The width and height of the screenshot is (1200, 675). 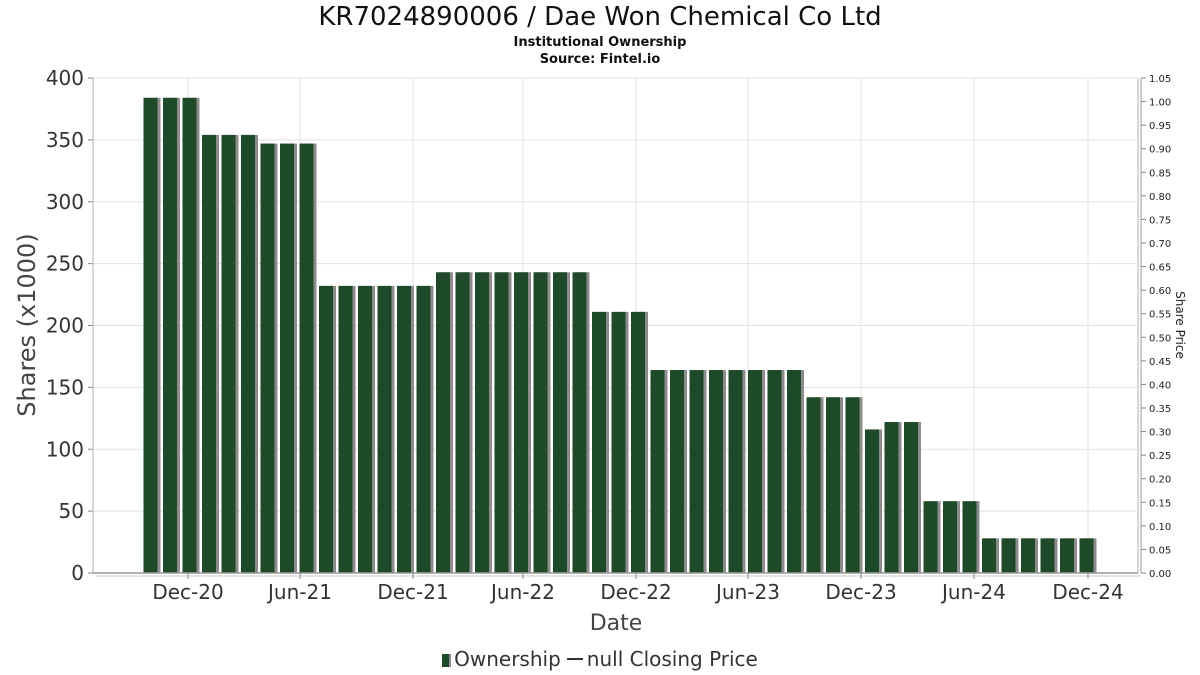 What do you see at coordinates (65, 78) in the screenshot?
I see `y-tick-label: 400` at bounding box center [65, 78].